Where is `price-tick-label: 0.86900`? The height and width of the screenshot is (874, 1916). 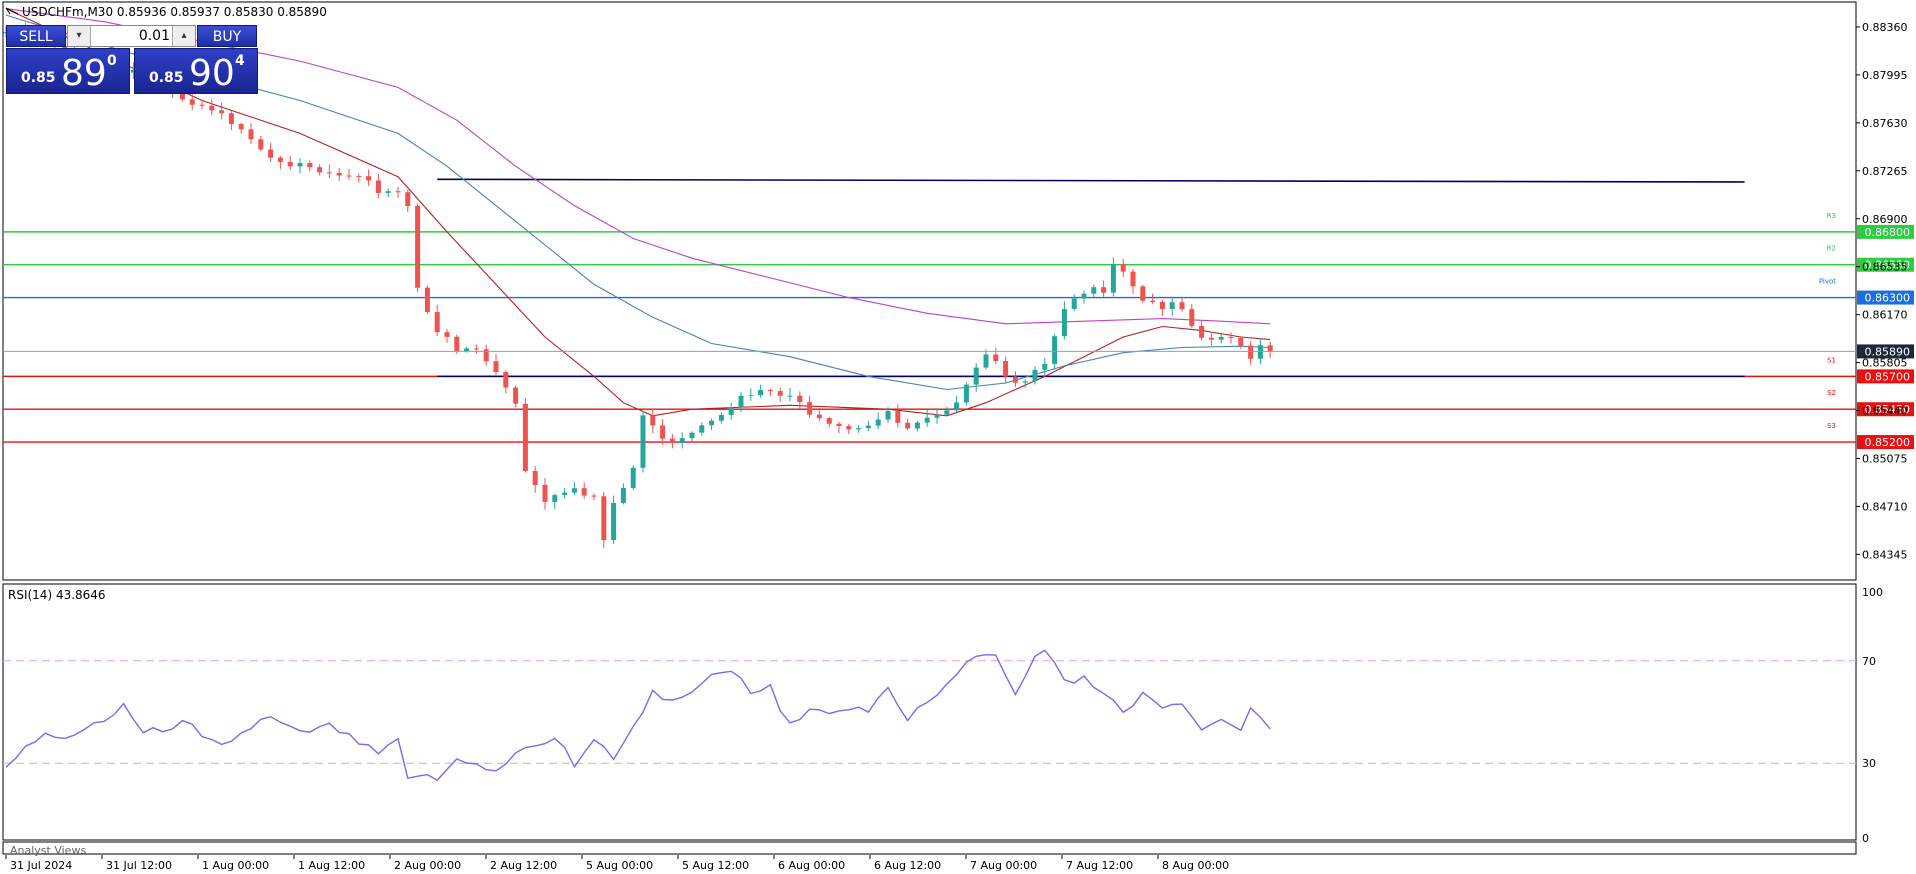 price-tick-label: 0.86900 is located at coordinates (1885, 219).